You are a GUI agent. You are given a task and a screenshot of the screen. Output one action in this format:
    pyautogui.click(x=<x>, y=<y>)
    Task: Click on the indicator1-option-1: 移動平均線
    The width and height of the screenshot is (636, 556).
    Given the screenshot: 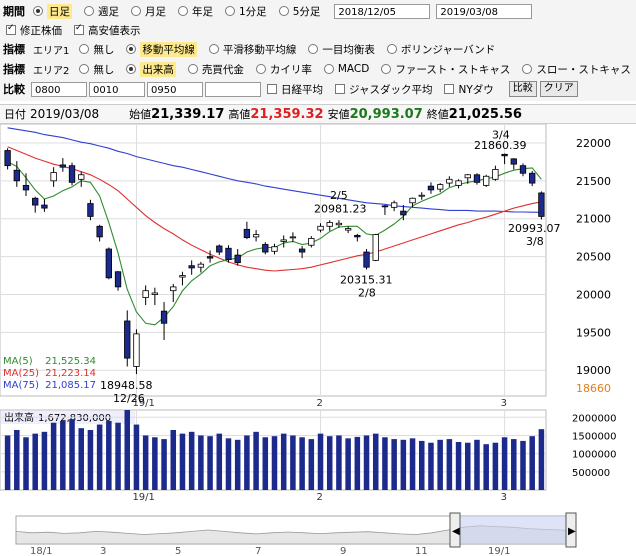 What is the action you would take?
    pyautogui.click(x=161, y=49)
    